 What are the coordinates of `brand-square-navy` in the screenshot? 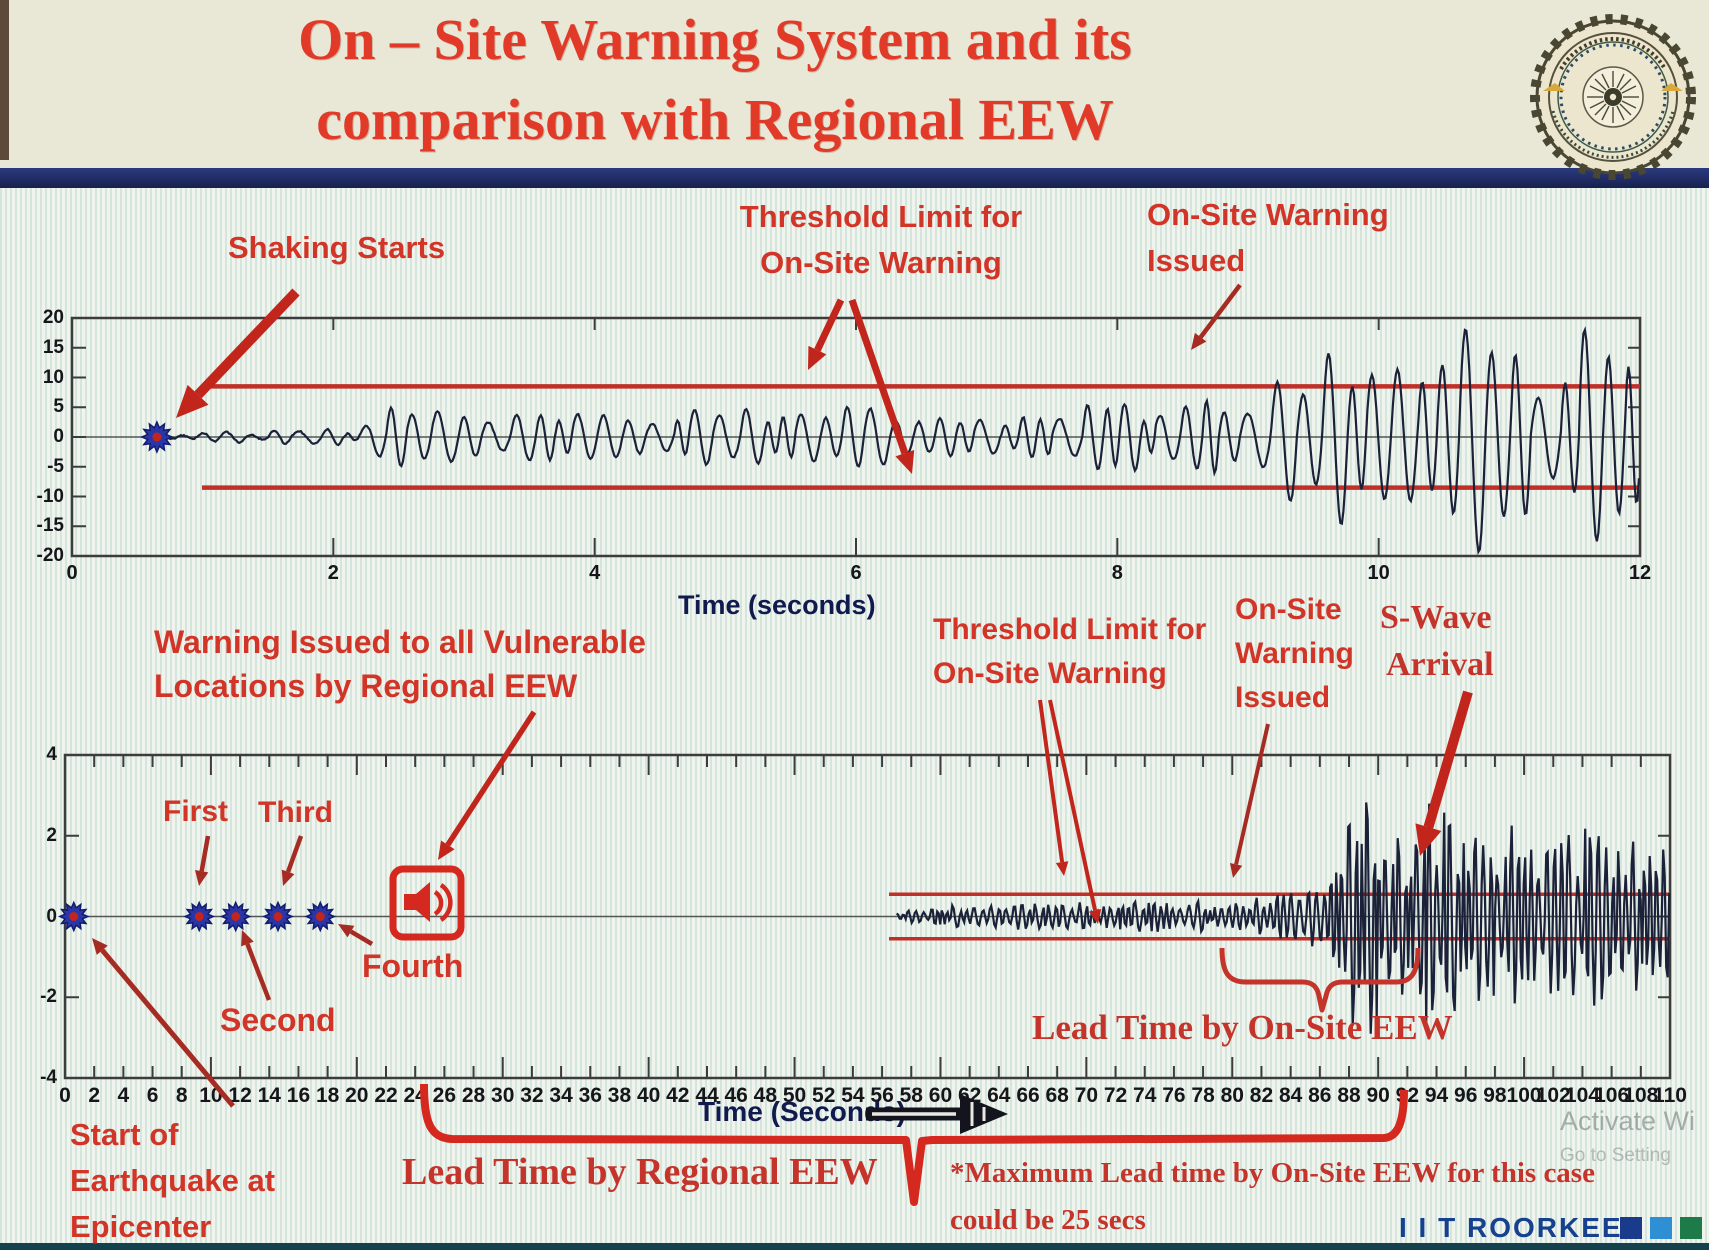 It's located at (1631, 1228).